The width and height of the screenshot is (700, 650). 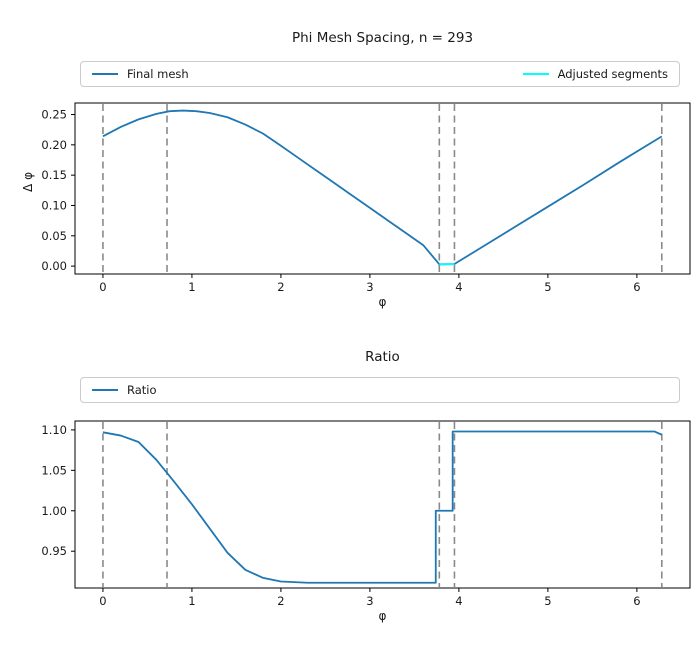 What do you see at coordinates (382, 616) in the screenshot?
I see `bottom-x-axis-label: φ` at bounding box center [382, 616].